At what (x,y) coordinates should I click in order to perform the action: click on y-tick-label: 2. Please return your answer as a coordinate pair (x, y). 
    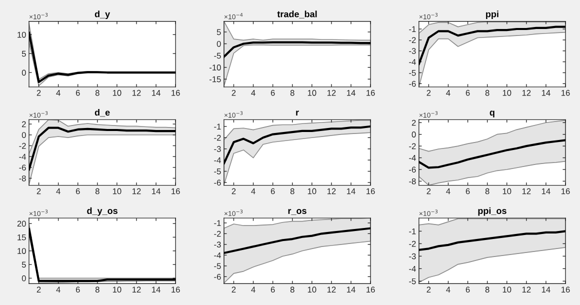
    Looking at the image, I should click on (24, 124).